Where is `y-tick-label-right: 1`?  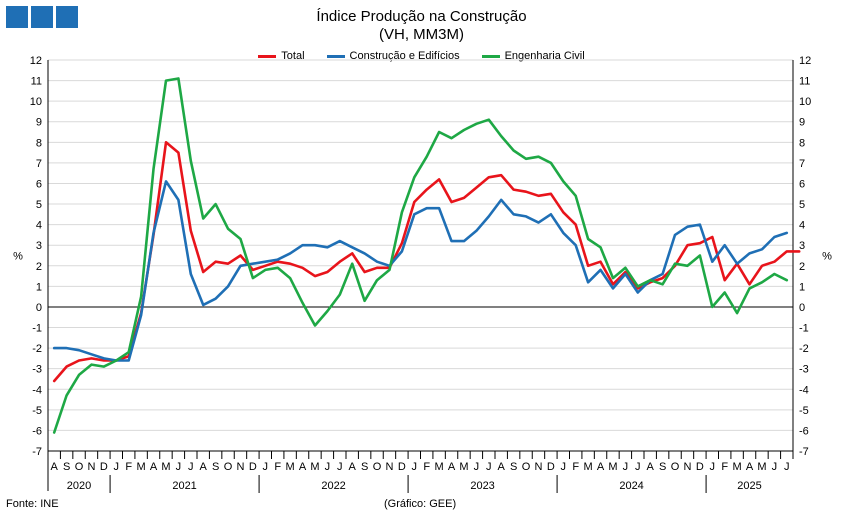 y-tick-label-right: 1 is located at coordinates (802, 287).